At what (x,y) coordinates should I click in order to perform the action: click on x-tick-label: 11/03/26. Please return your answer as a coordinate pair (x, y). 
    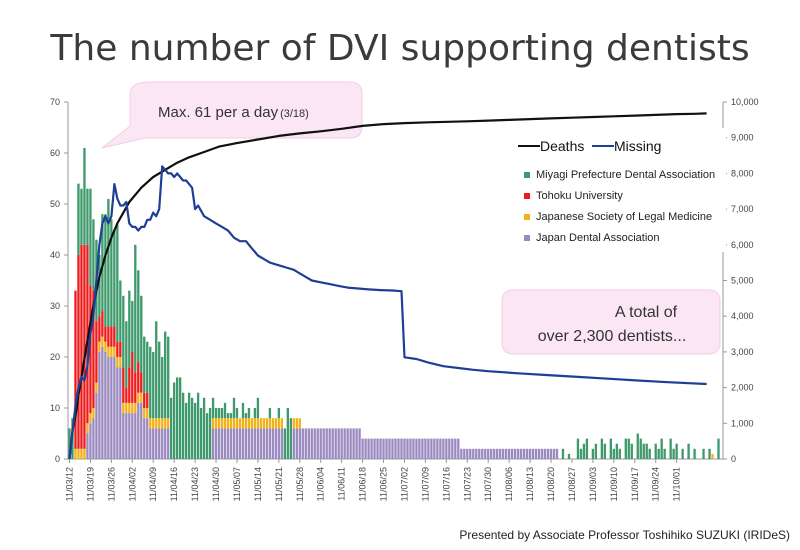
    Looking at the image, I should click on (111, 484).